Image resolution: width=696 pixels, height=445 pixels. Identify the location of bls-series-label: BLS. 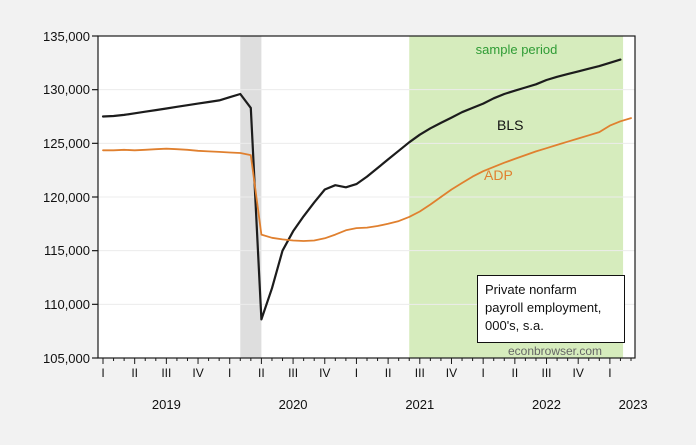
(510, 125).